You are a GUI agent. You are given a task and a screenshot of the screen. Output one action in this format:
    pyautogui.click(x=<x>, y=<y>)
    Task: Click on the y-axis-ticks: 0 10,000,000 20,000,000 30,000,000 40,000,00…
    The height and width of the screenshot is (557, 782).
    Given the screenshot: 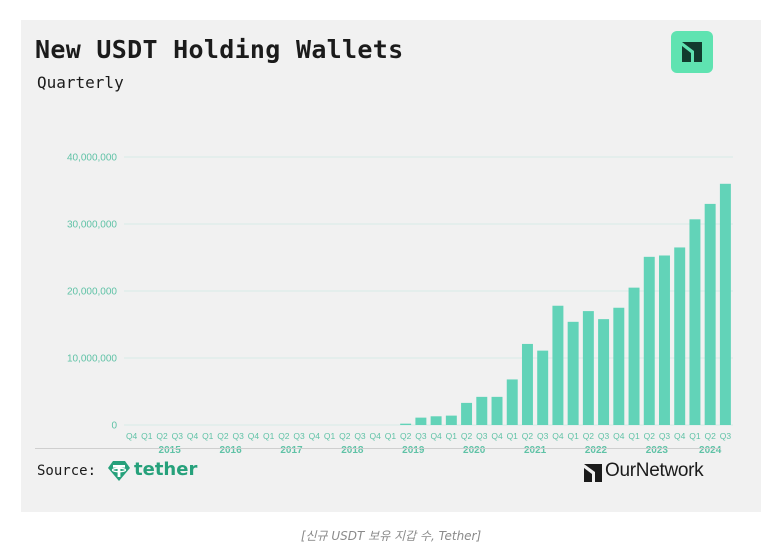 What is the action you would take?
    pyautogui.click(x=92, y=292)
    